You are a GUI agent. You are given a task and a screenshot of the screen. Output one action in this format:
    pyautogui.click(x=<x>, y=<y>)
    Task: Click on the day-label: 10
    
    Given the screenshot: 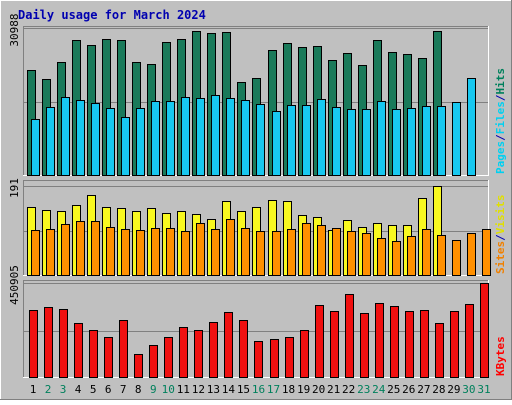 What is the action you would take?
    pyautogui.click(x=168, y=389)
    